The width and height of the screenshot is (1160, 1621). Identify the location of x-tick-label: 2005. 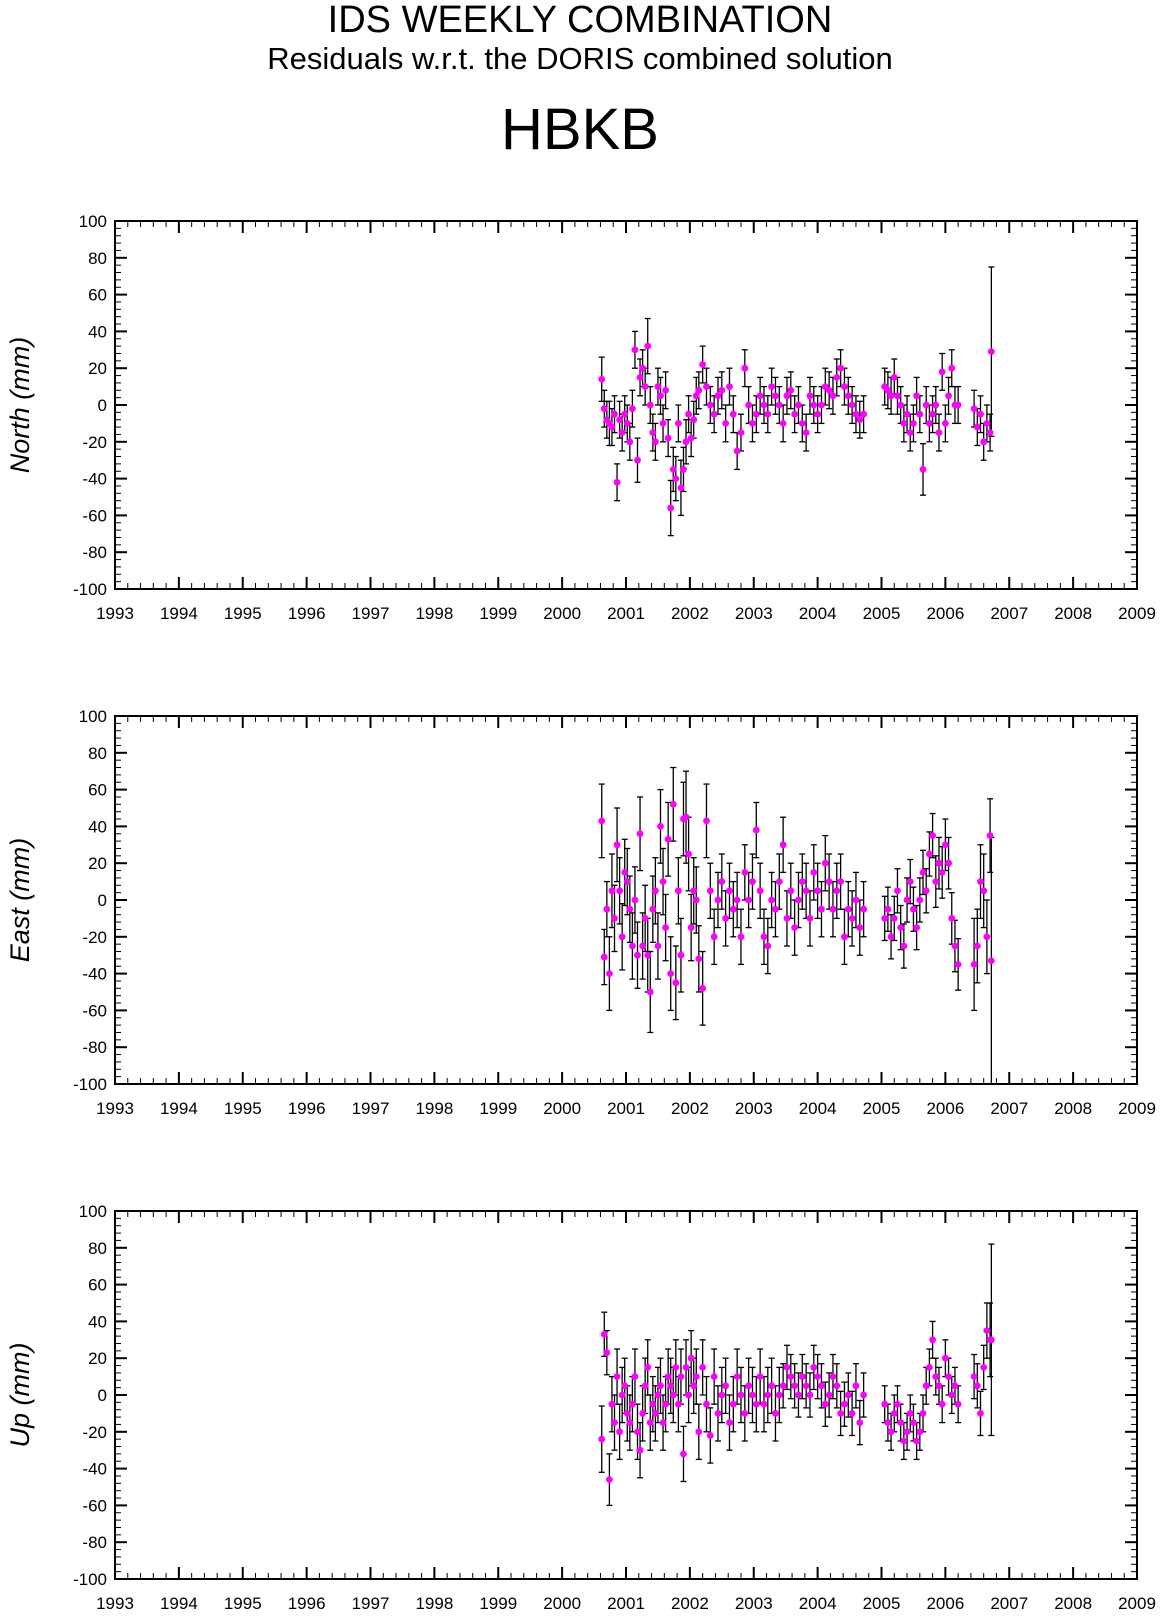
(882, 1108).